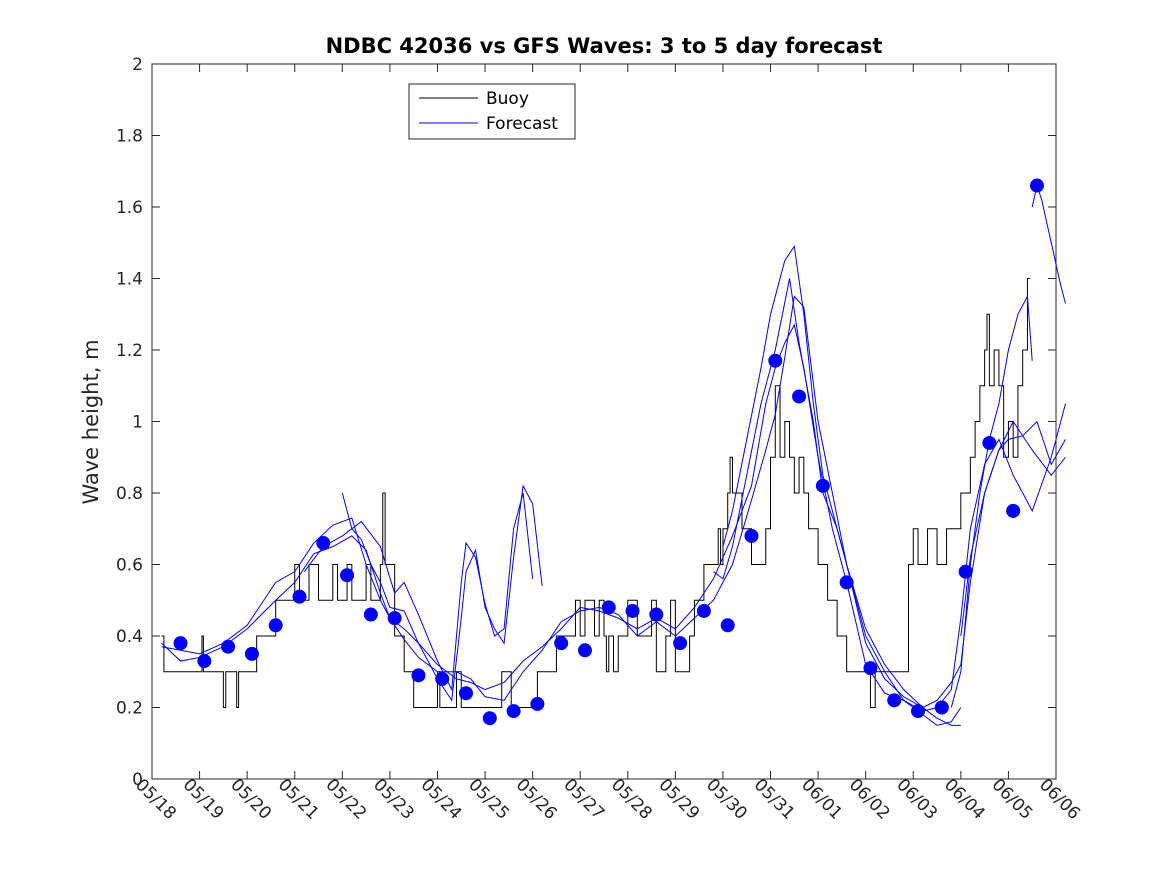 Image resolution: width=1167 pixels, height=875 pixels. Describe the element at coordinates (821, 799) in the screenshot. I see `x-tick-label: 06/01` at that location.